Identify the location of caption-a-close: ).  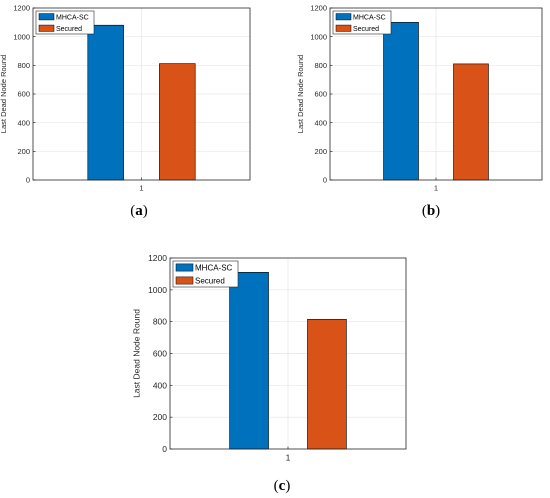
(145, 211).